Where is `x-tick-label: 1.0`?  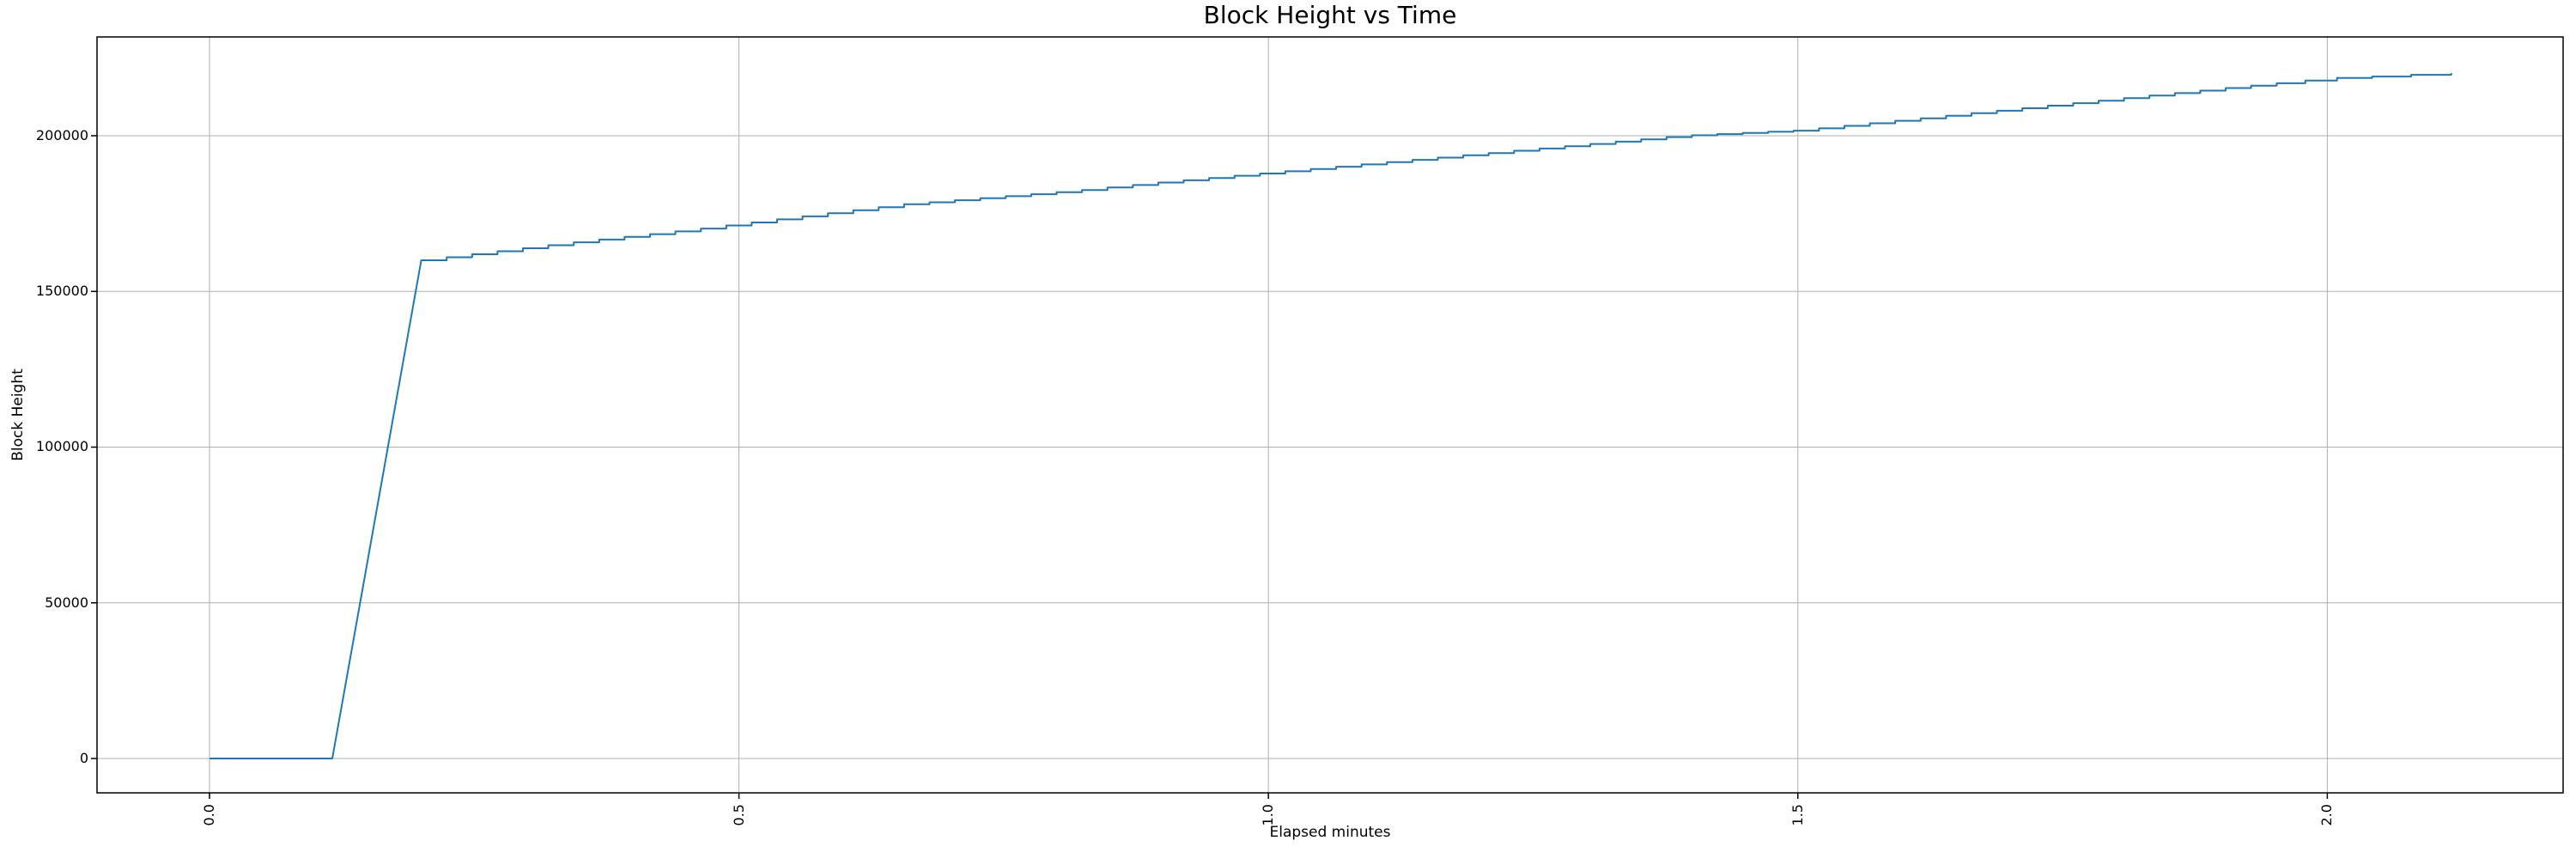
x-tick-label: 1.0 is located at coordinates (1268, 815).